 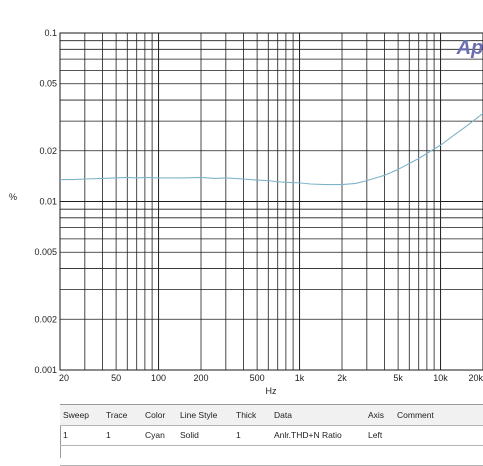 I want to click on legend-header-comment: Comment, so click(x=415, y=415).